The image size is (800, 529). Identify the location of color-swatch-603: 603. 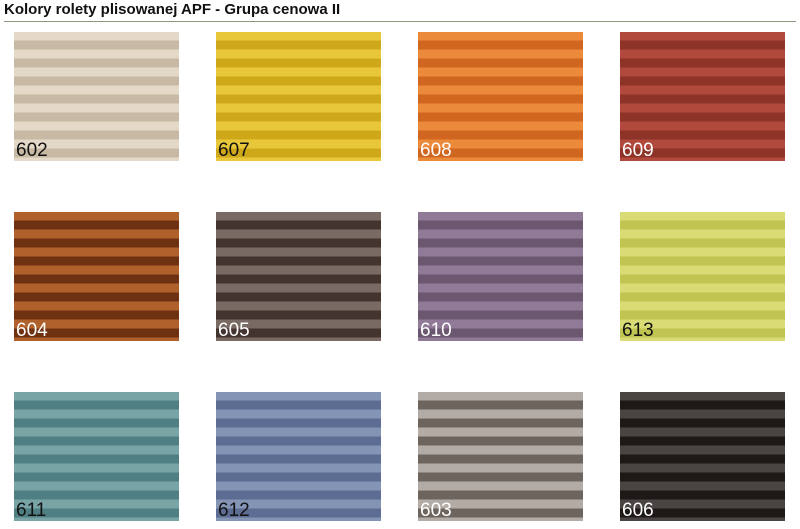
(500, 456).